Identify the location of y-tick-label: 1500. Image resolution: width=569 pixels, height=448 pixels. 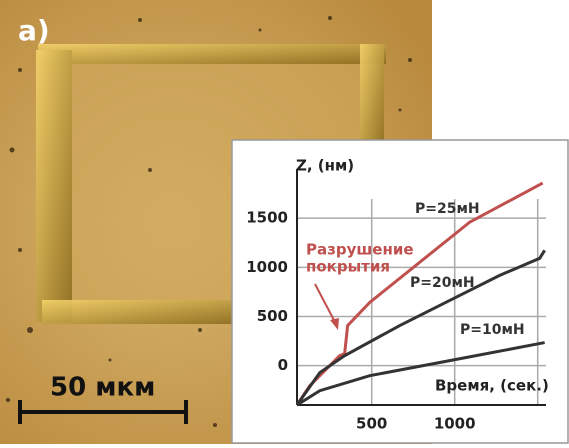
(267, 218).